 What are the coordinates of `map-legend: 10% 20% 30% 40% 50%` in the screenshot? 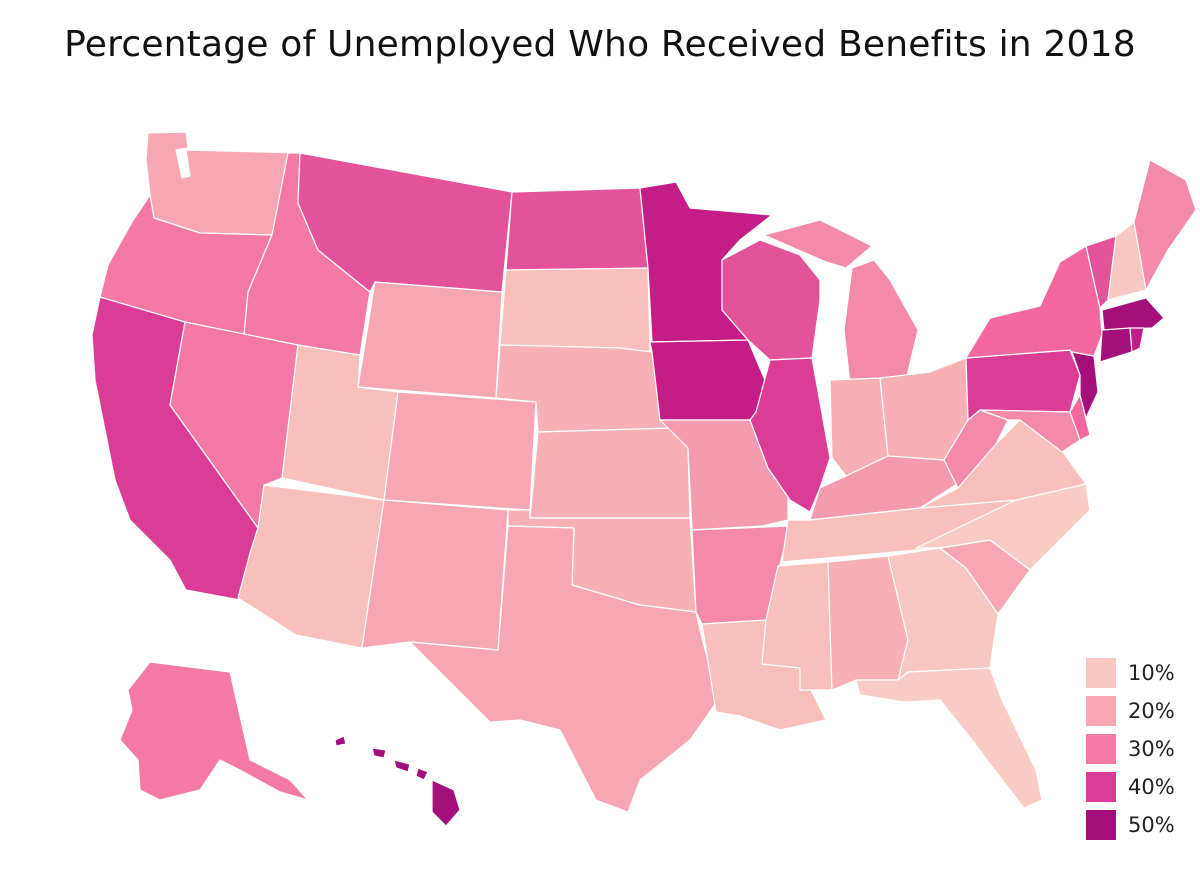 It's located at (1130, 751).